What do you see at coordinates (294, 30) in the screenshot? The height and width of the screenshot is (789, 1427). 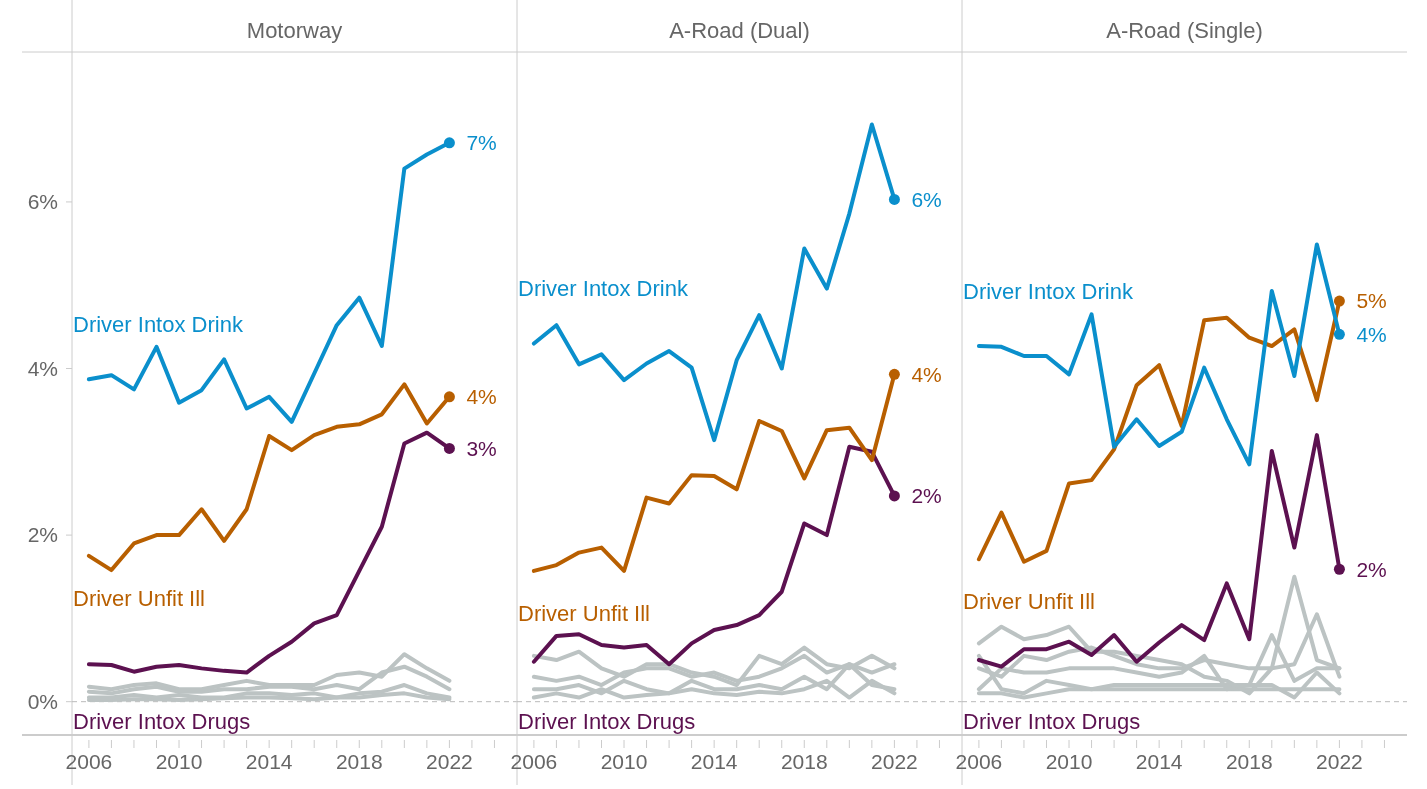 I see `chart-title: Motorway` at bounding box center [294, 30].